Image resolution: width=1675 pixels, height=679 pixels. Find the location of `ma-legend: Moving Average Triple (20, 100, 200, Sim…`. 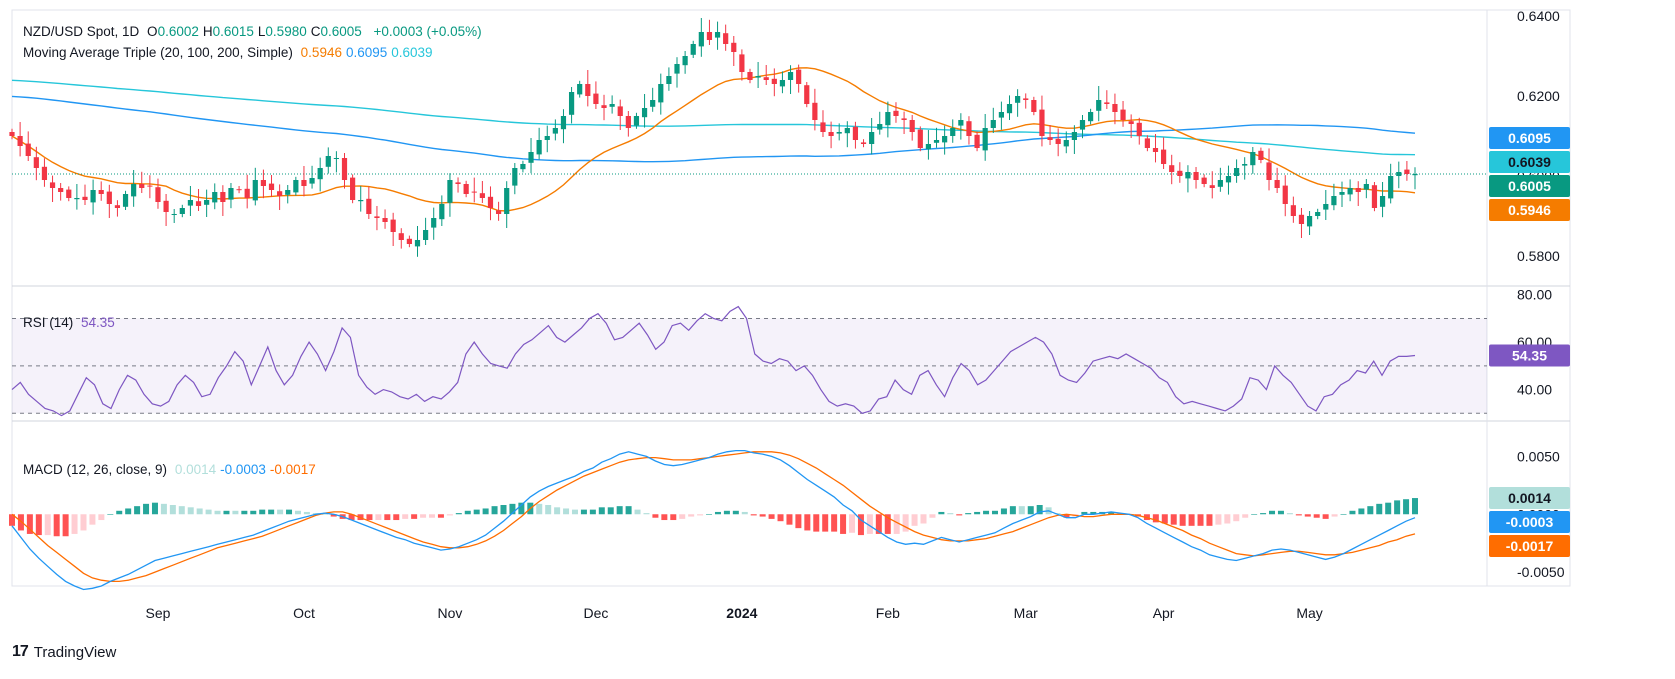

ma-legend: Moving Average Triple (20, 100, 200, Sim… is located at coordinates (232, 52).